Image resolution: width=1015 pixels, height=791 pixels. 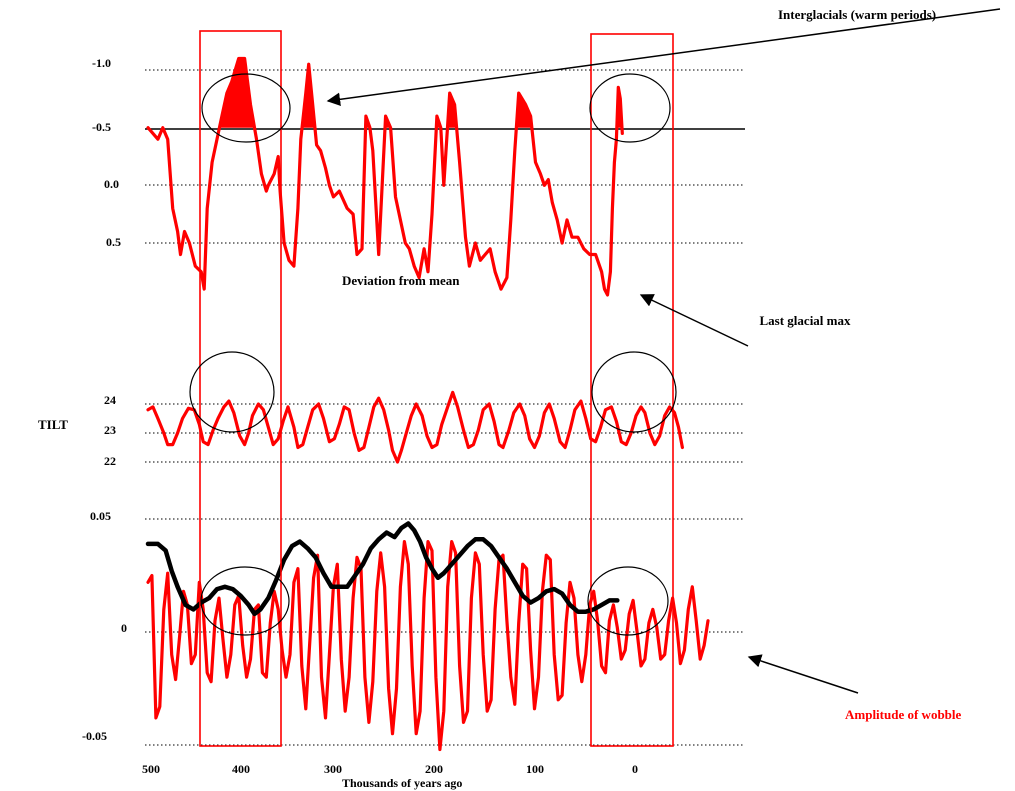 I want to click on highlight-rect-400k, so click(x=240, y=388).